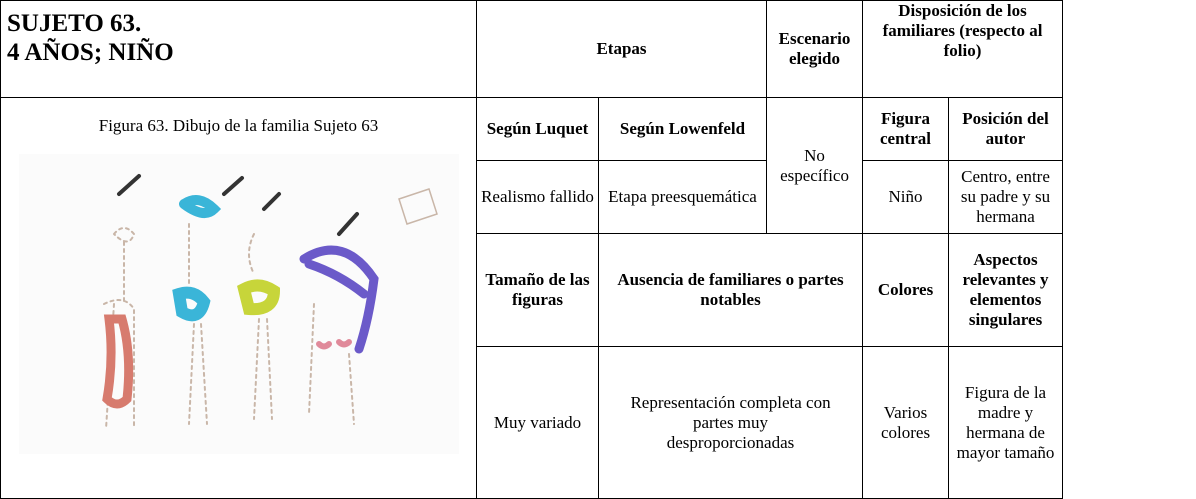 The image size is (1196, 499). Describe the element at coordinates (815, 165) in the screenshot. I see `table-cell: No específico` at that location.